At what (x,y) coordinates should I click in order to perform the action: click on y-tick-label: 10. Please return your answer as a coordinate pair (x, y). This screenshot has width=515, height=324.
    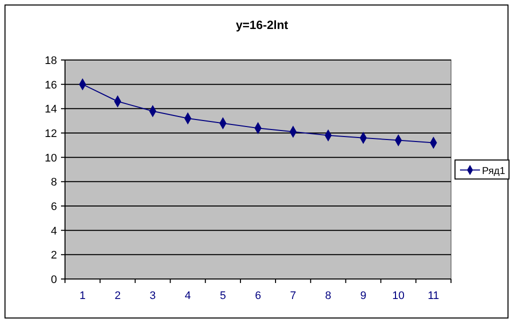
    Looking at the image, I should click on (50, 158).